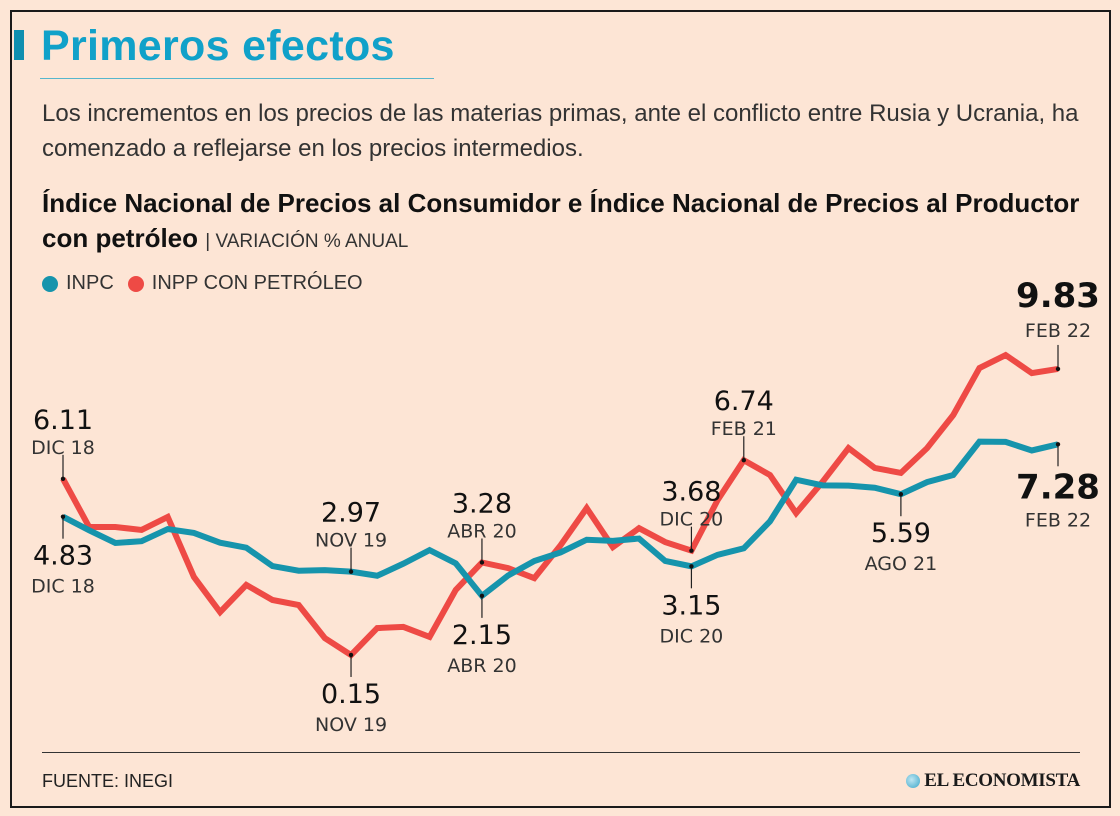 The width and height of the screenshot is (1120, 816). I want to click on annotation-value: 4.83, so click(63, 556).